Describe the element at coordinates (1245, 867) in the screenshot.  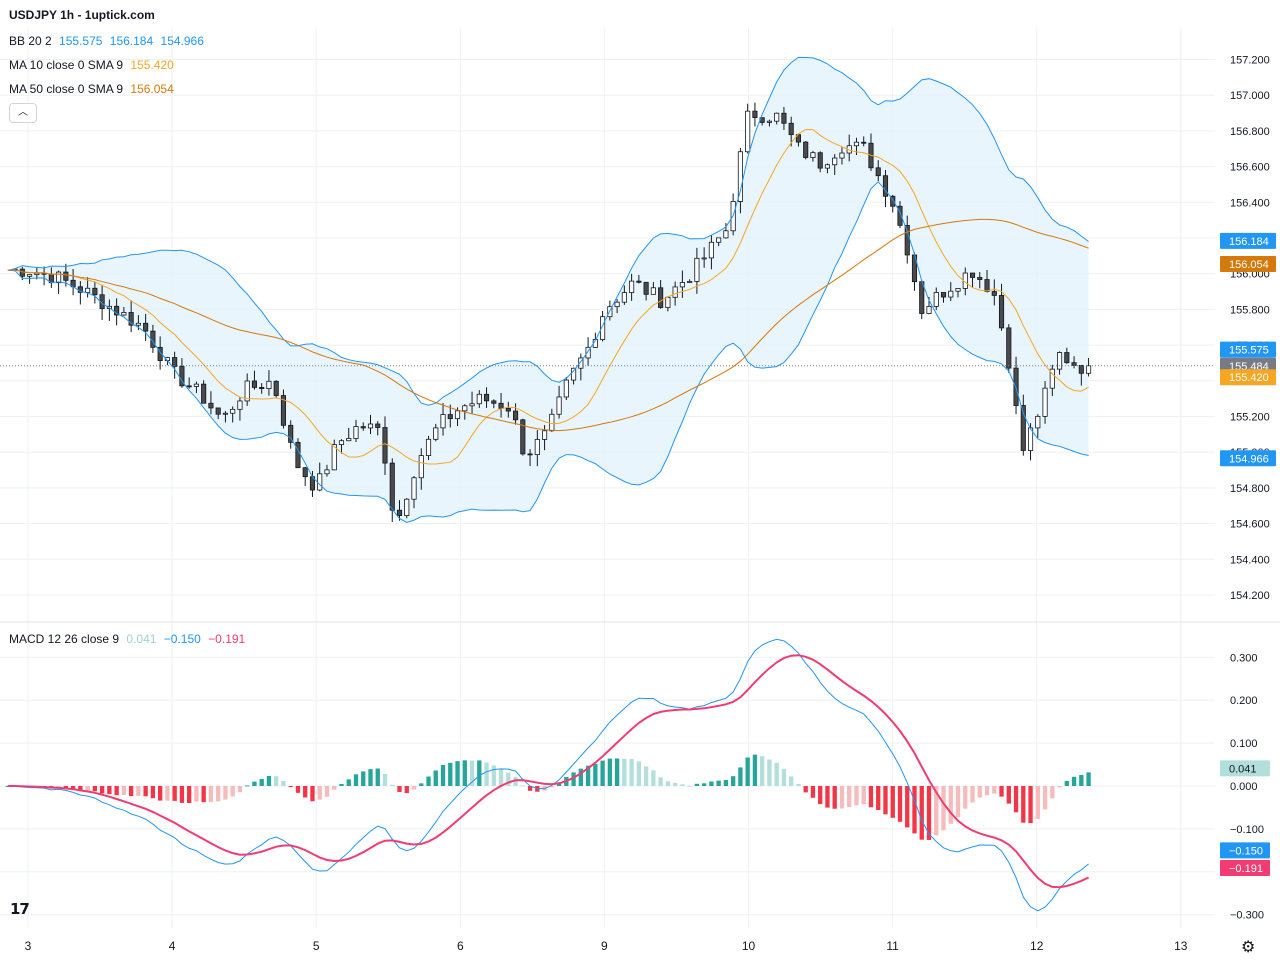
I see `macd-tag-bg` at that location.